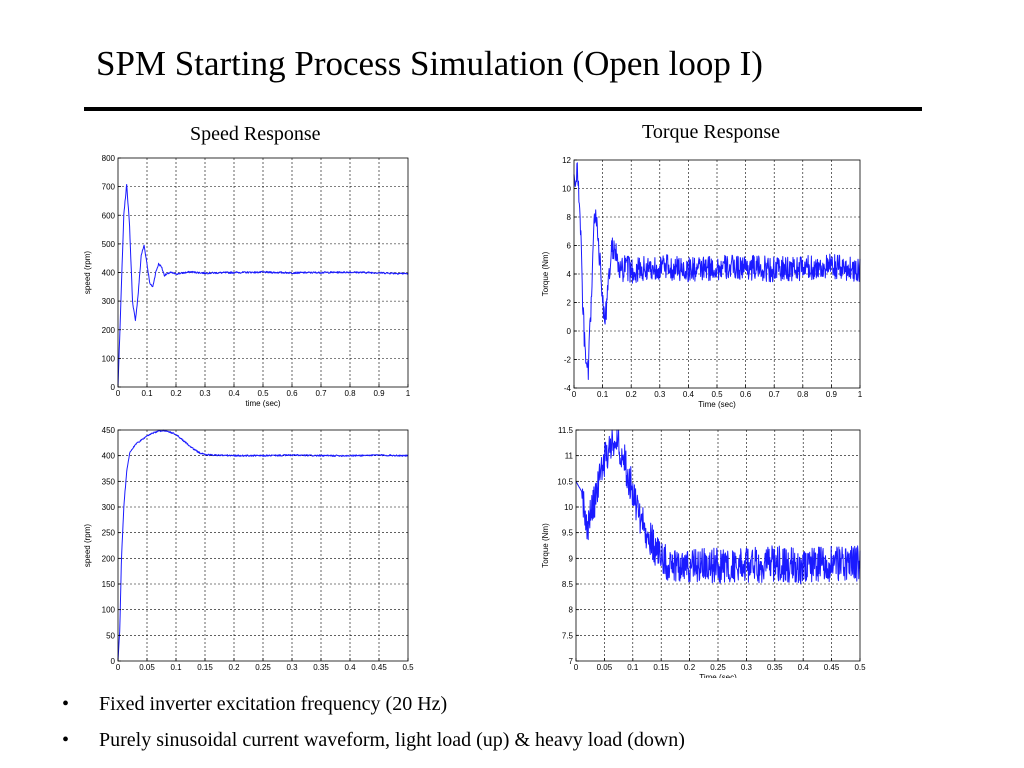 The height and width of the screenshot is (768, 1024). Describe the element at coordinates (568, 635) in the screenshot. I see `y-tick-label: 7.5` at that location.